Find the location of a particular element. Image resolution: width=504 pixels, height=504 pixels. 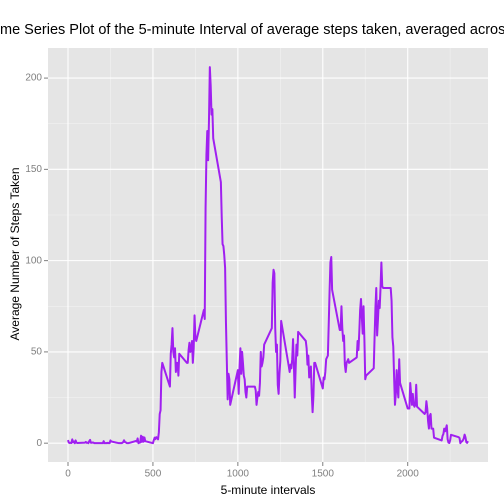

y-tick-label: 150 is located at coordinates (33, 169).